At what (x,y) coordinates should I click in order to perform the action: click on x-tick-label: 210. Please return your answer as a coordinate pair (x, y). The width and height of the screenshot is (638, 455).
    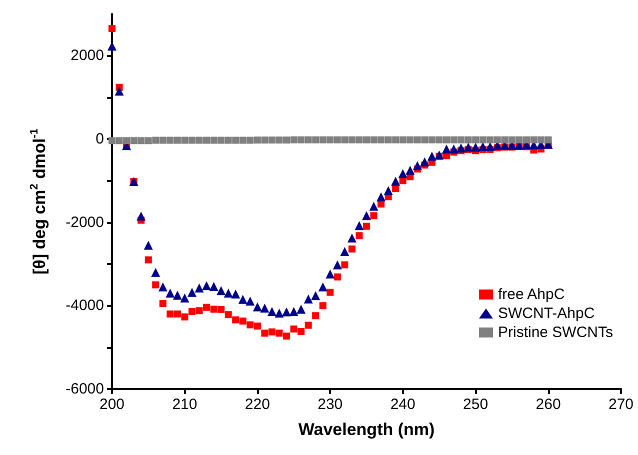
    Looking at the image, I should click on (185, 404).